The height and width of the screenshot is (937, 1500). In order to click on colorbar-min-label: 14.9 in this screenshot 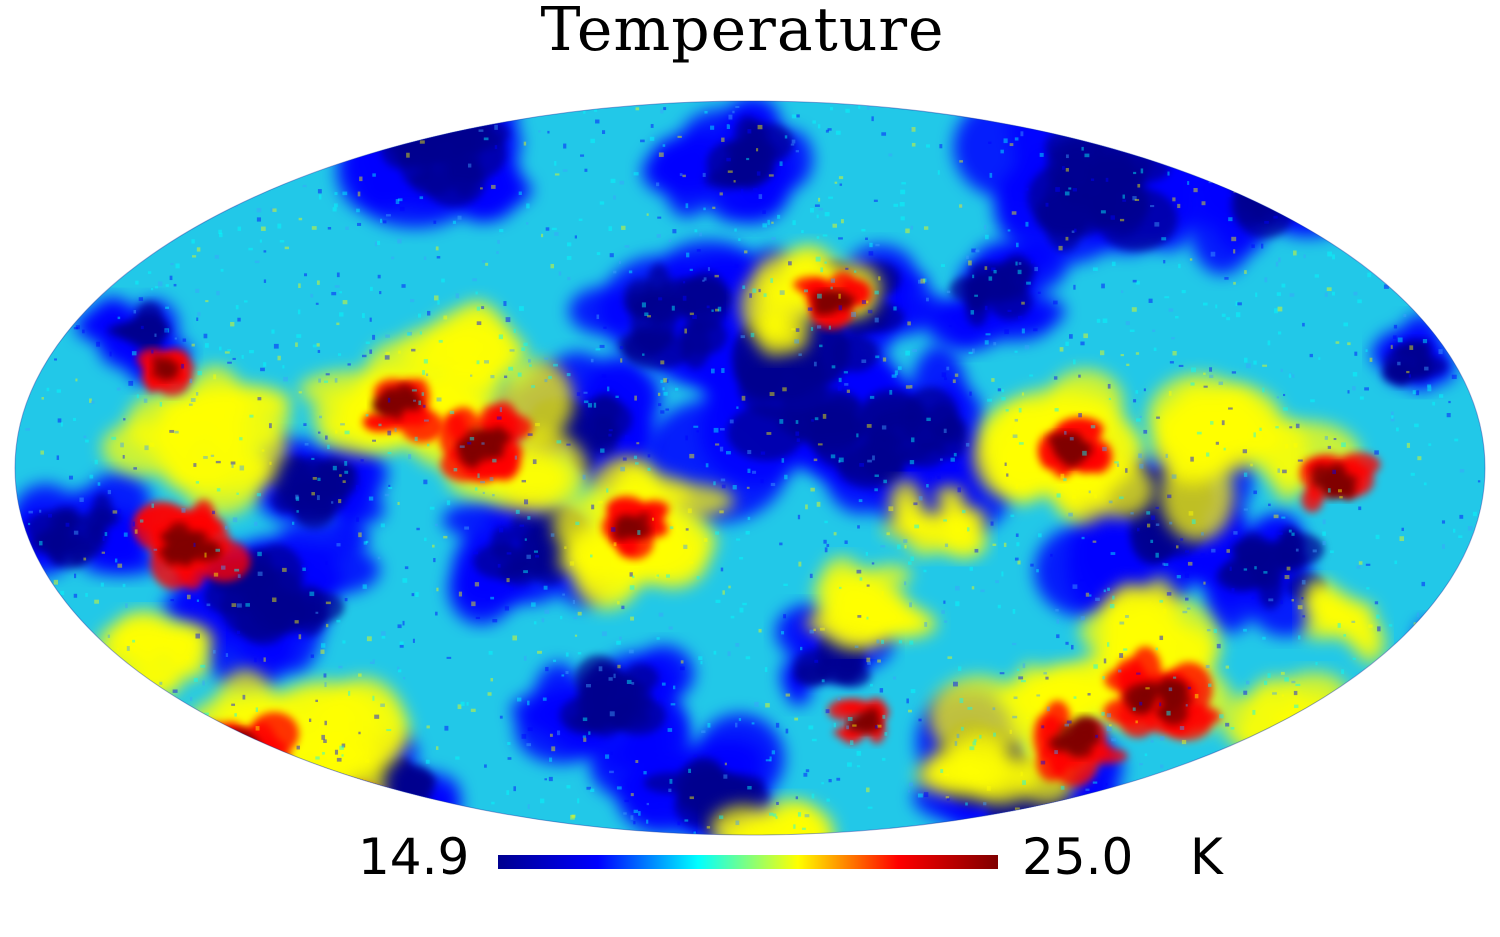, I will do `click(414, 857)`.